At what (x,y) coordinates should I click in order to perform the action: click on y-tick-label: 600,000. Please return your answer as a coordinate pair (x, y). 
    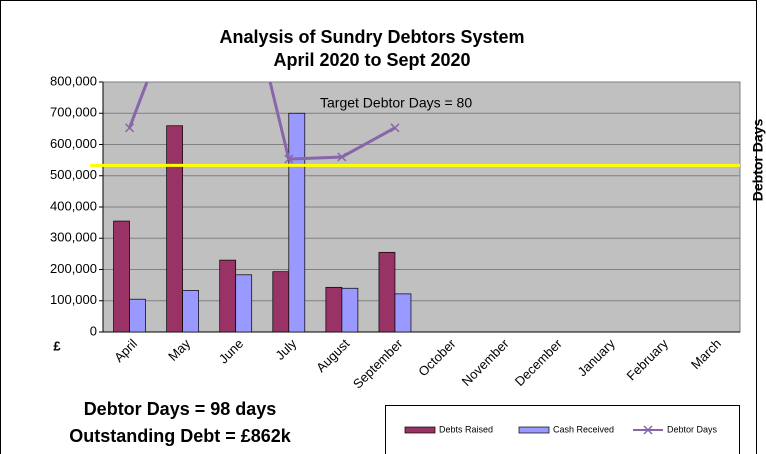
    Looking at the image, I should click on (73, 143).